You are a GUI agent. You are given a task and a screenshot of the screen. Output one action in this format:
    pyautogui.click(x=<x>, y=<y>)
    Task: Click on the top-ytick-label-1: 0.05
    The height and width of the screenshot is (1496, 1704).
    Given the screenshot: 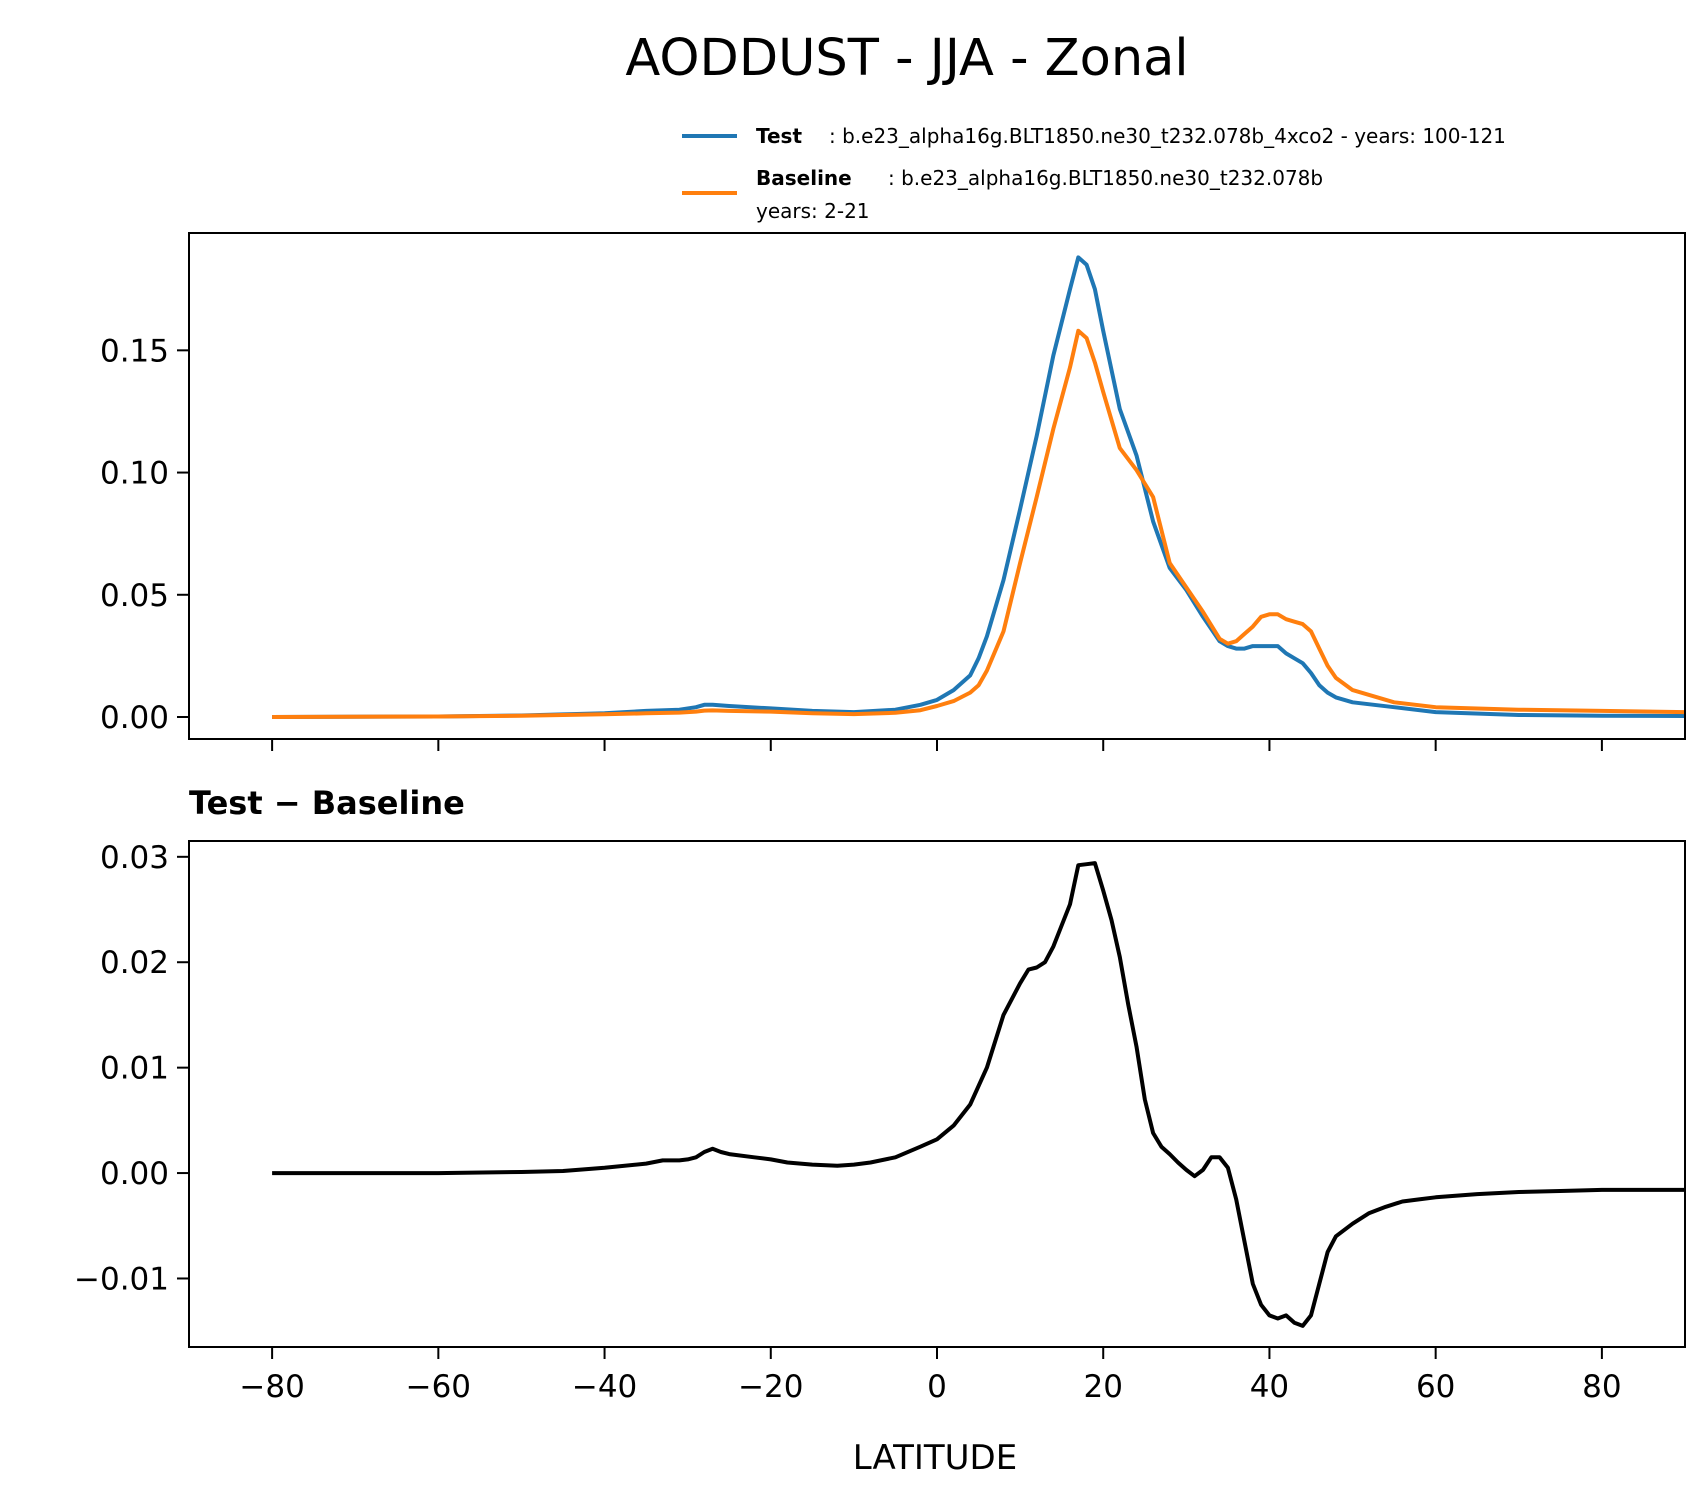 What is the action you would take?
    pyautogui.click(x=134, y=596)
    